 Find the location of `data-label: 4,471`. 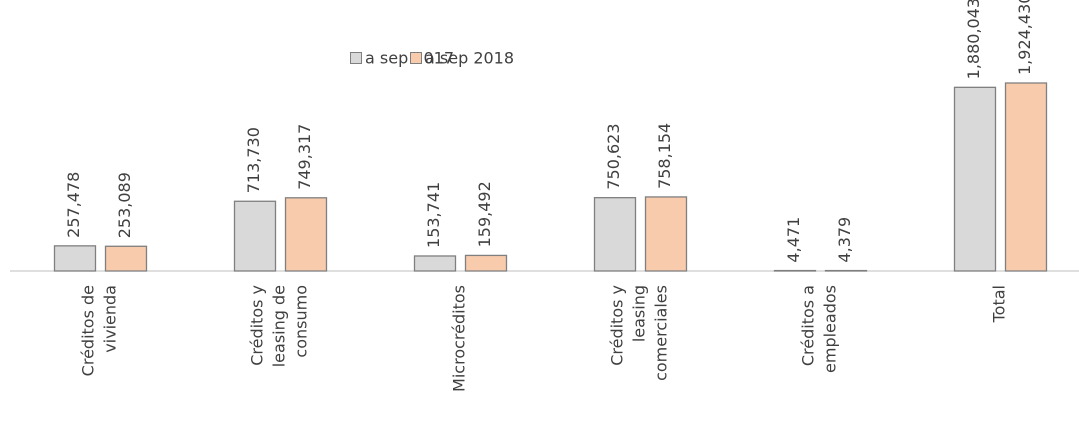

data-label: 4,471 is located at coordinates (793, 240).